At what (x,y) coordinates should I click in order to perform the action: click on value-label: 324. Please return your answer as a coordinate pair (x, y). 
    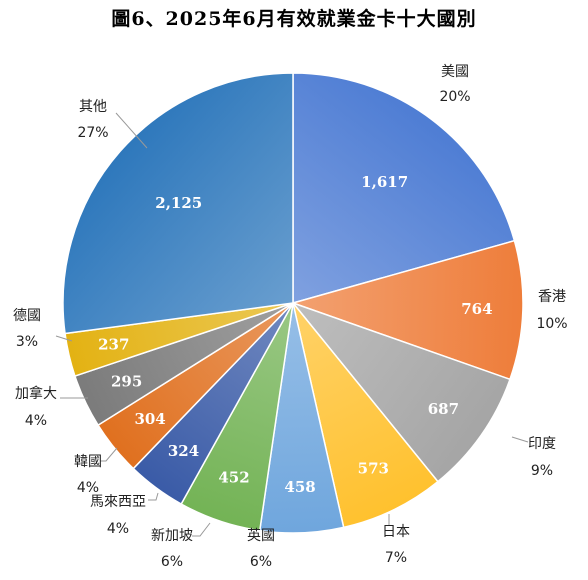
    Looking at the image, I should click on (183, 451).